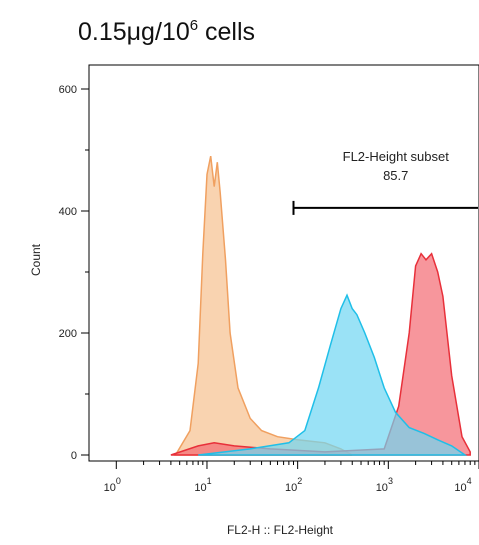  What do you see at coordinates (68, 212) in the screenshot?
I see `y-tick-label-2: 400` at bounding box center [68, 212].